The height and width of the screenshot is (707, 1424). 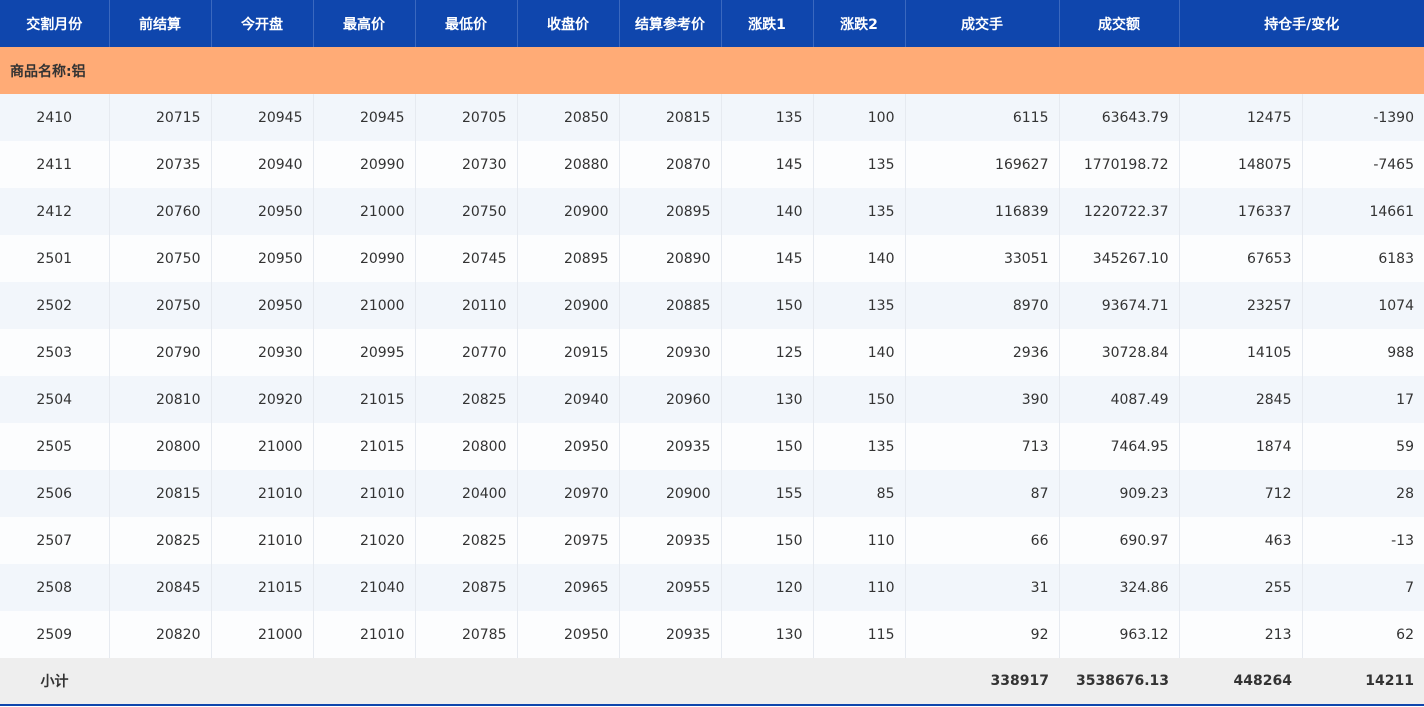 I want to click on value-cell: 20770, so click(x=466, y=352).